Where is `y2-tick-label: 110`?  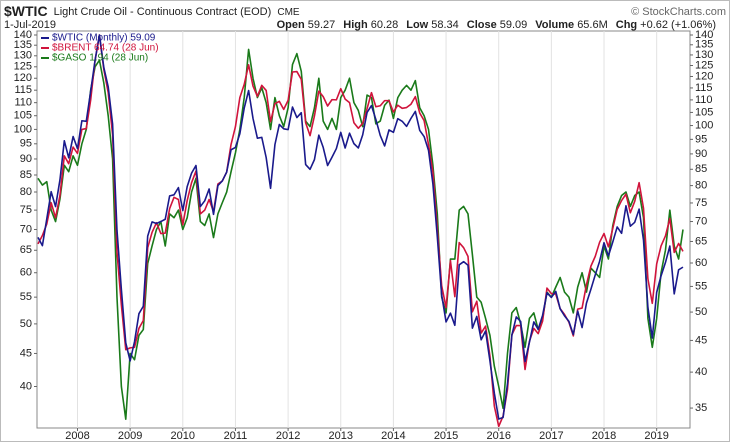
y2-tick-label: 110 is located at coordinates (704, 100).